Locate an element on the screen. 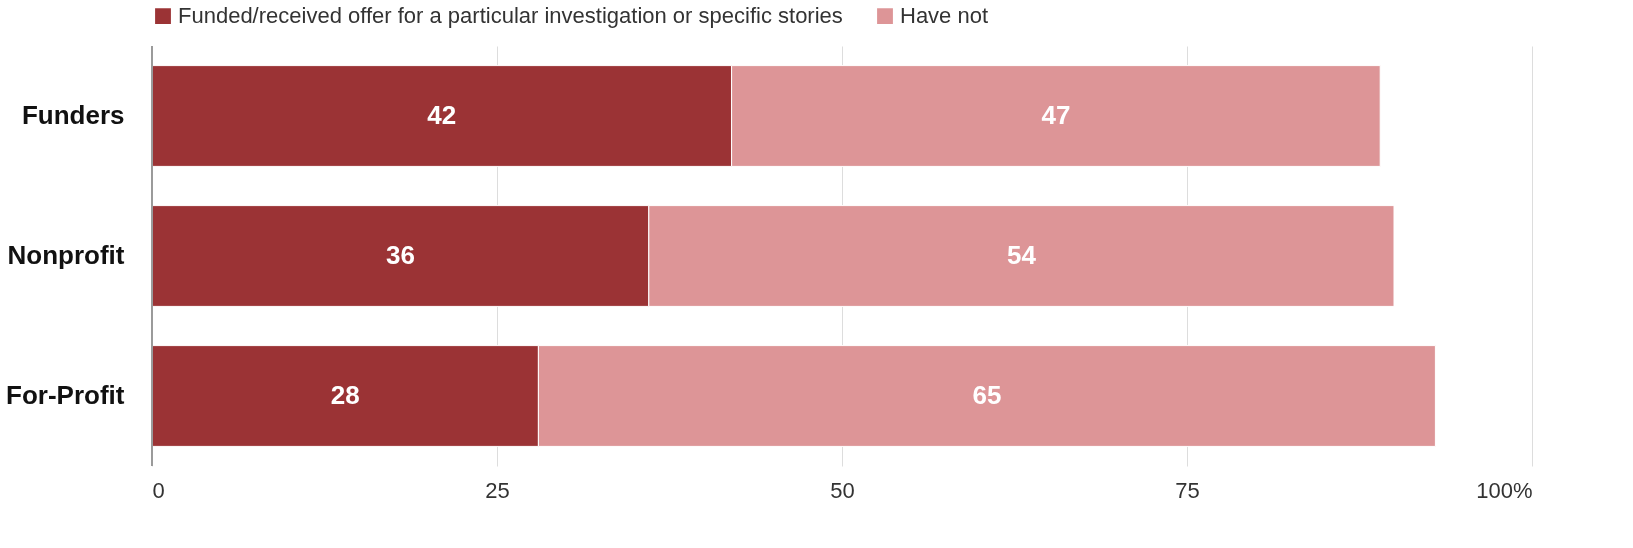 This screenshot has width=1633, height=548. y-tick-label: For-Profit is located at coordinates (65, 395).